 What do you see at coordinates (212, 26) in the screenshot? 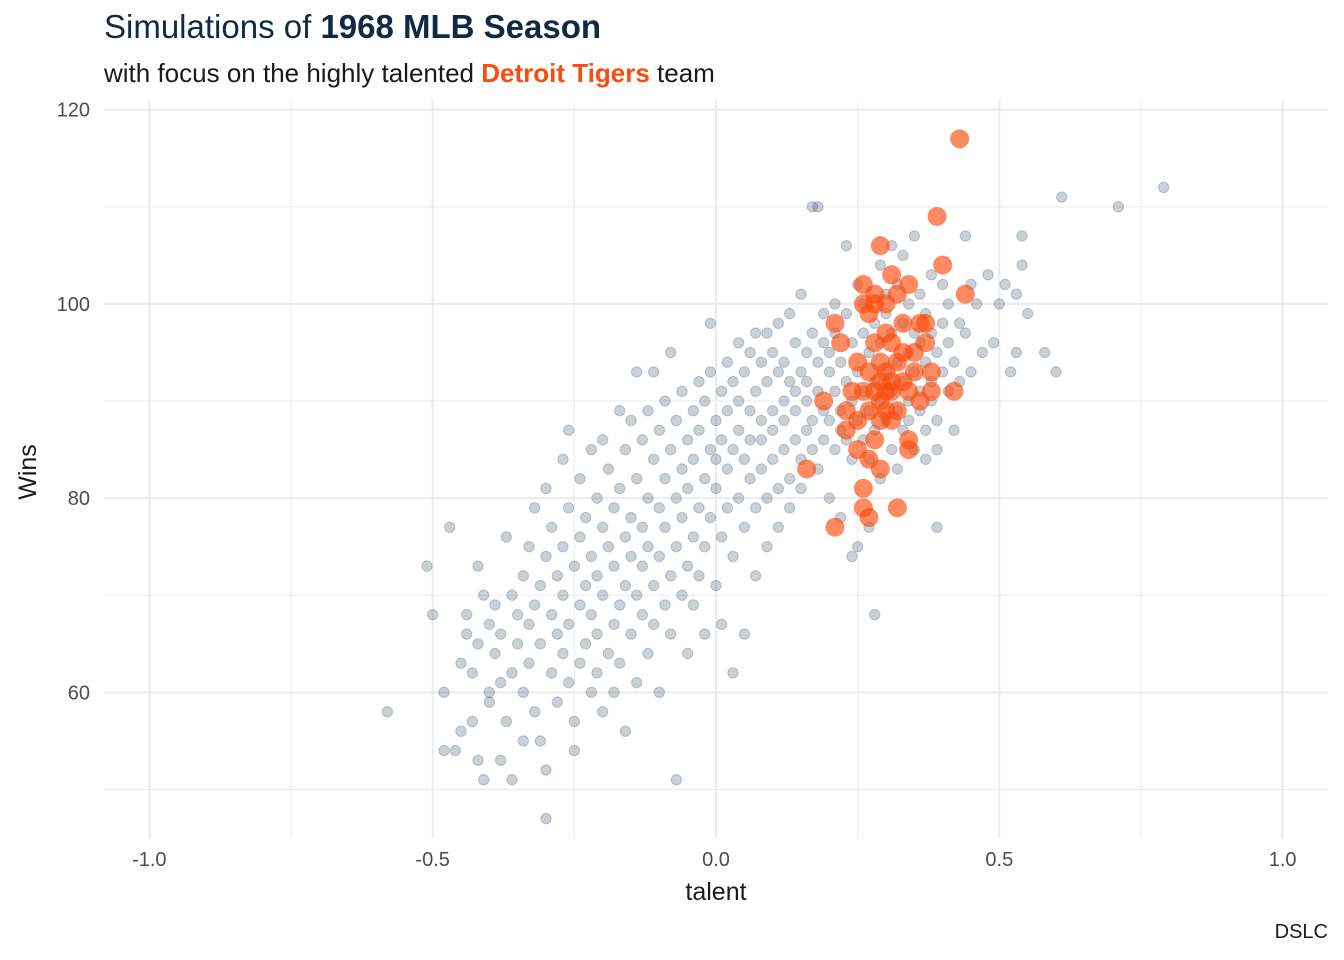
I see `chart-title-prefix: Simulations of` at bounding box center [212, 26].